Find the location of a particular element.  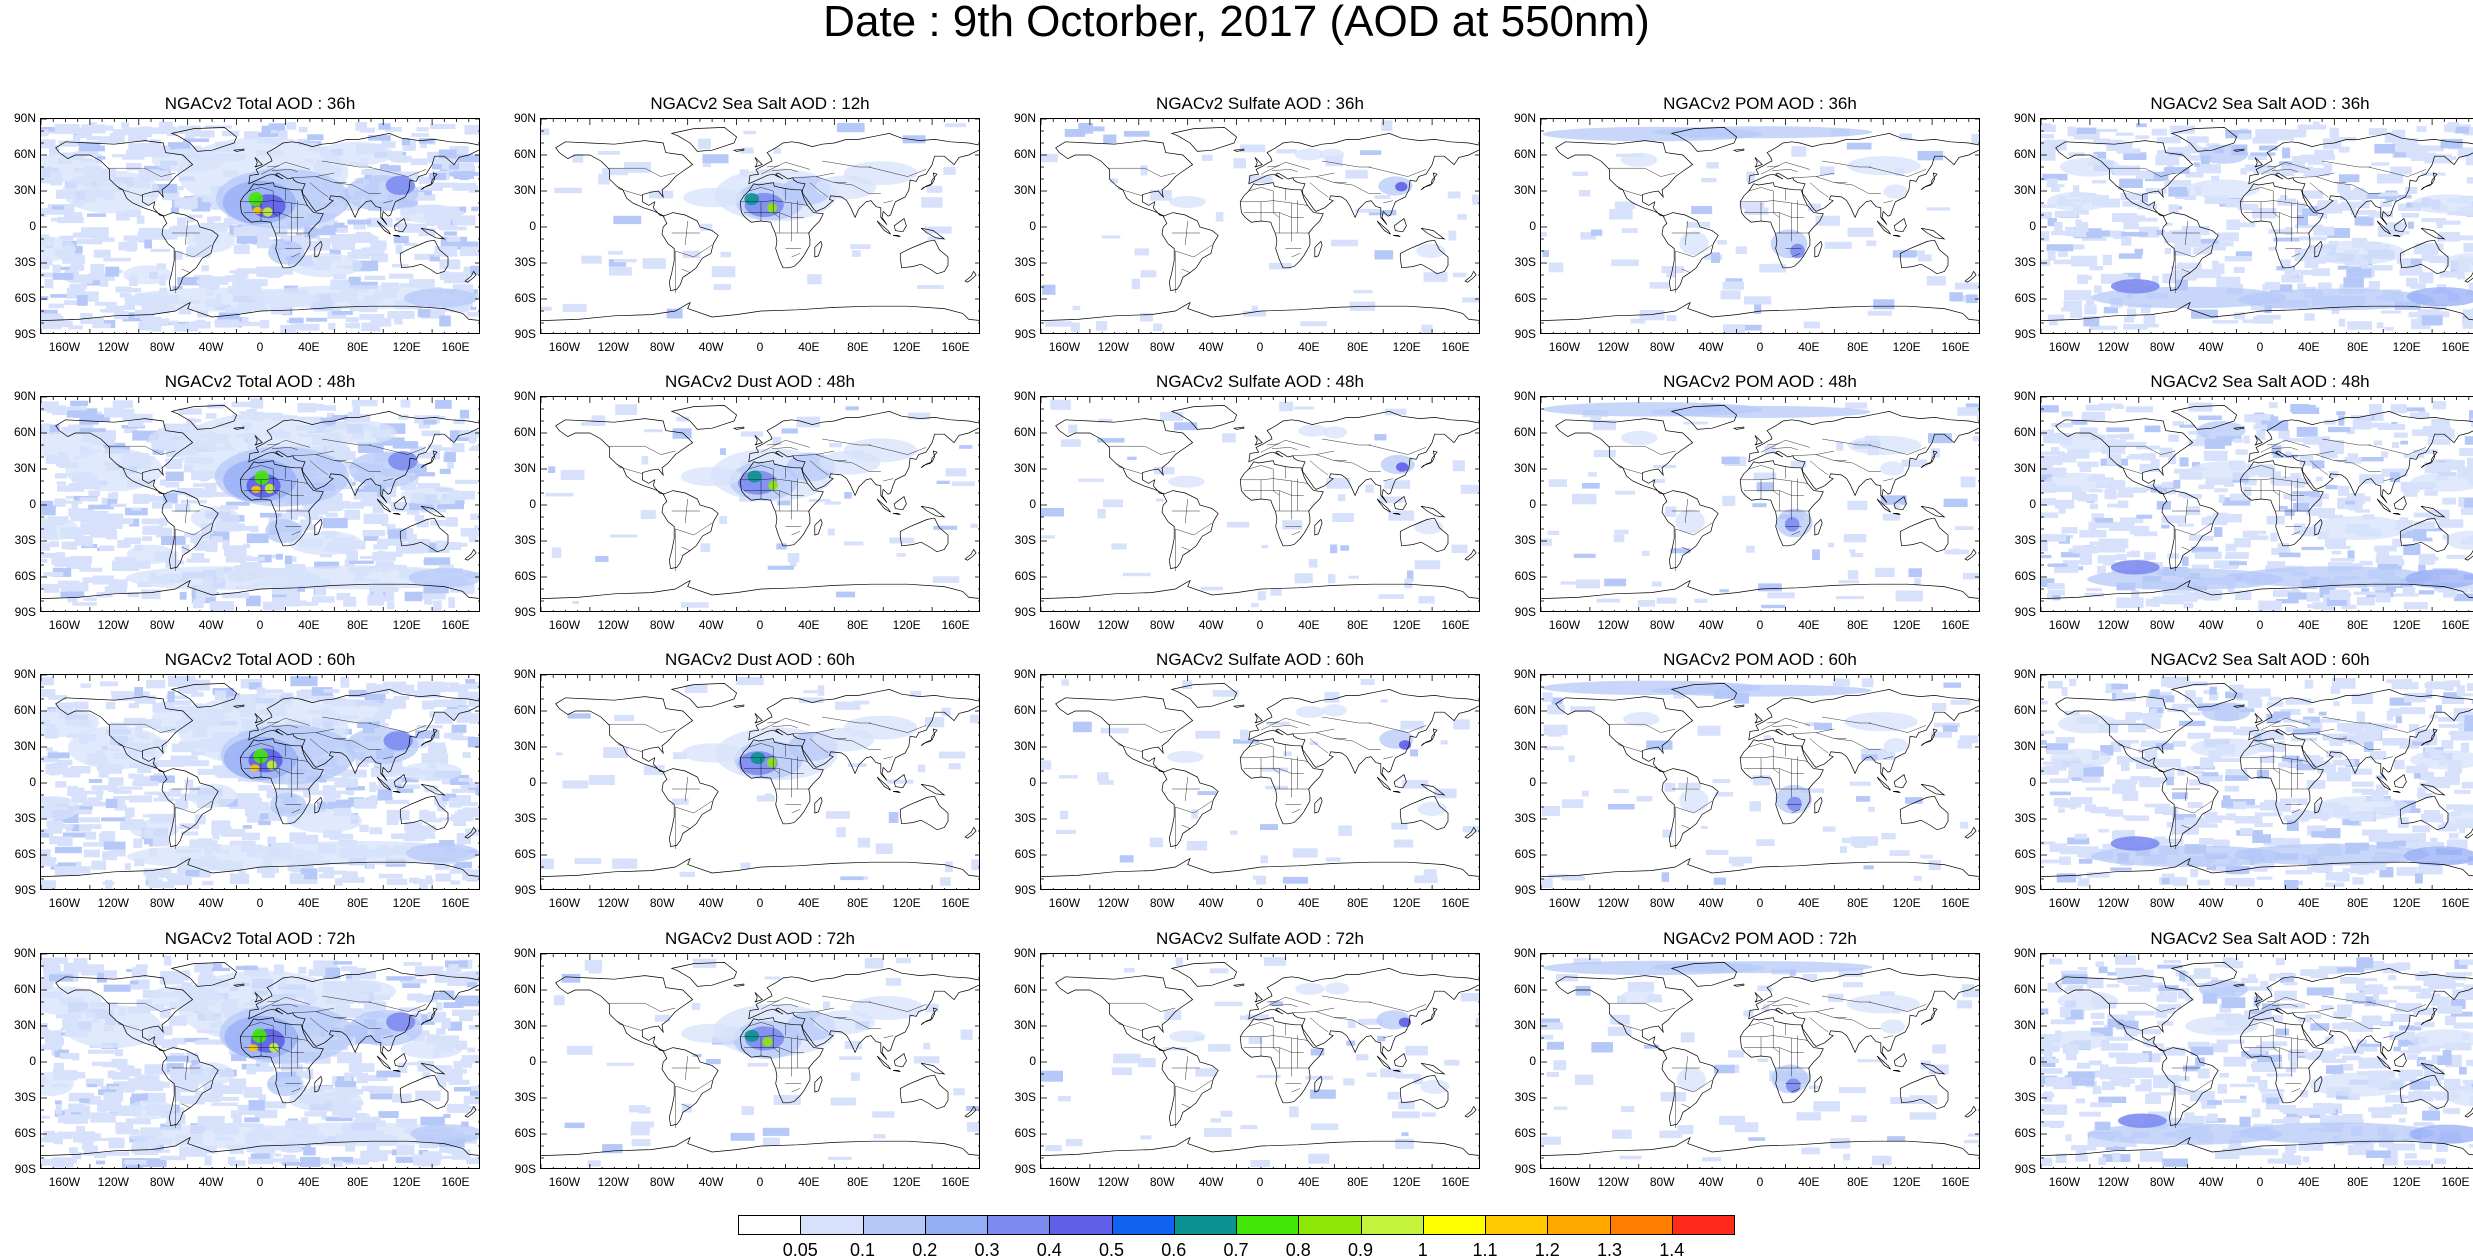

lat-tick-label: 60N is located at coordinates (524, 710).